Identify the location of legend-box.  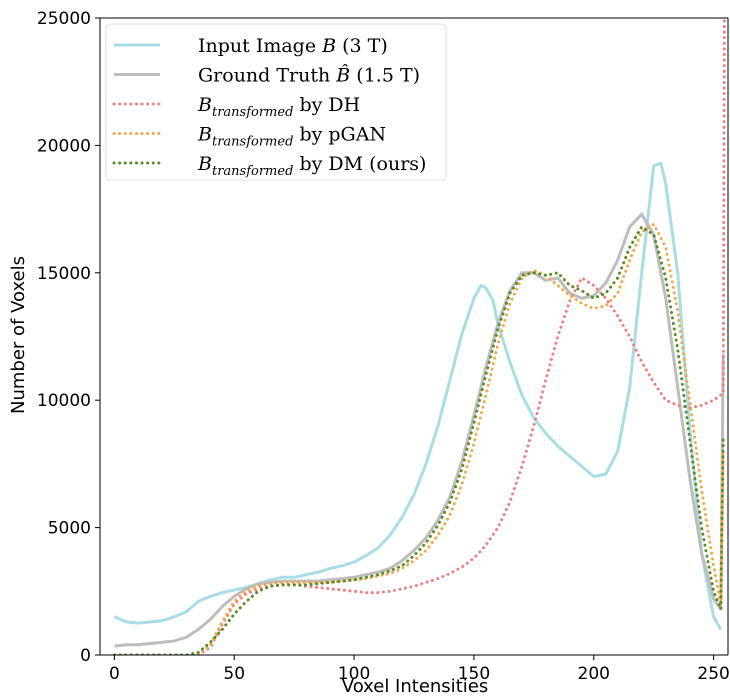
(276, 102).